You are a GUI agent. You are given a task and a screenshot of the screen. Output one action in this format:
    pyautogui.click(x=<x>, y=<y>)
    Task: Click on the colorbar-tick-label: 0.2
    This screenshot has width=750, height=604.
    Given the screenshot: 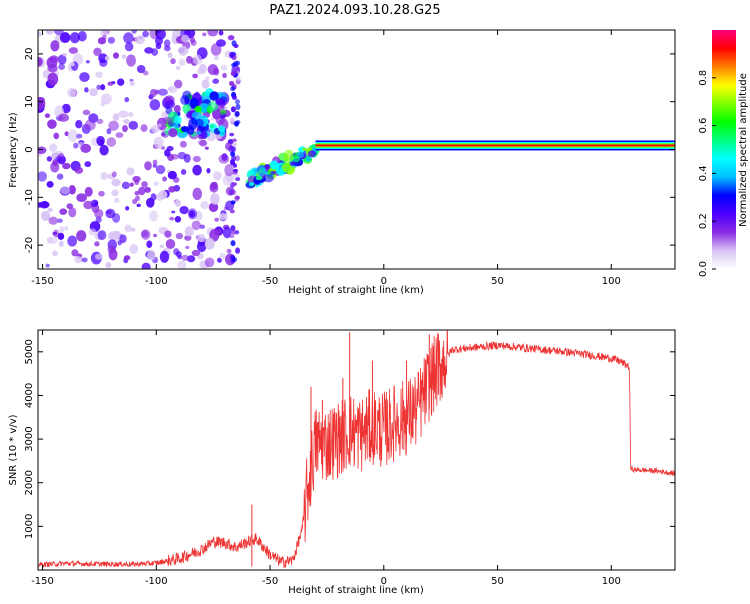 What is the action you would take?
    pyautogui.click(x=703, y=221)
    